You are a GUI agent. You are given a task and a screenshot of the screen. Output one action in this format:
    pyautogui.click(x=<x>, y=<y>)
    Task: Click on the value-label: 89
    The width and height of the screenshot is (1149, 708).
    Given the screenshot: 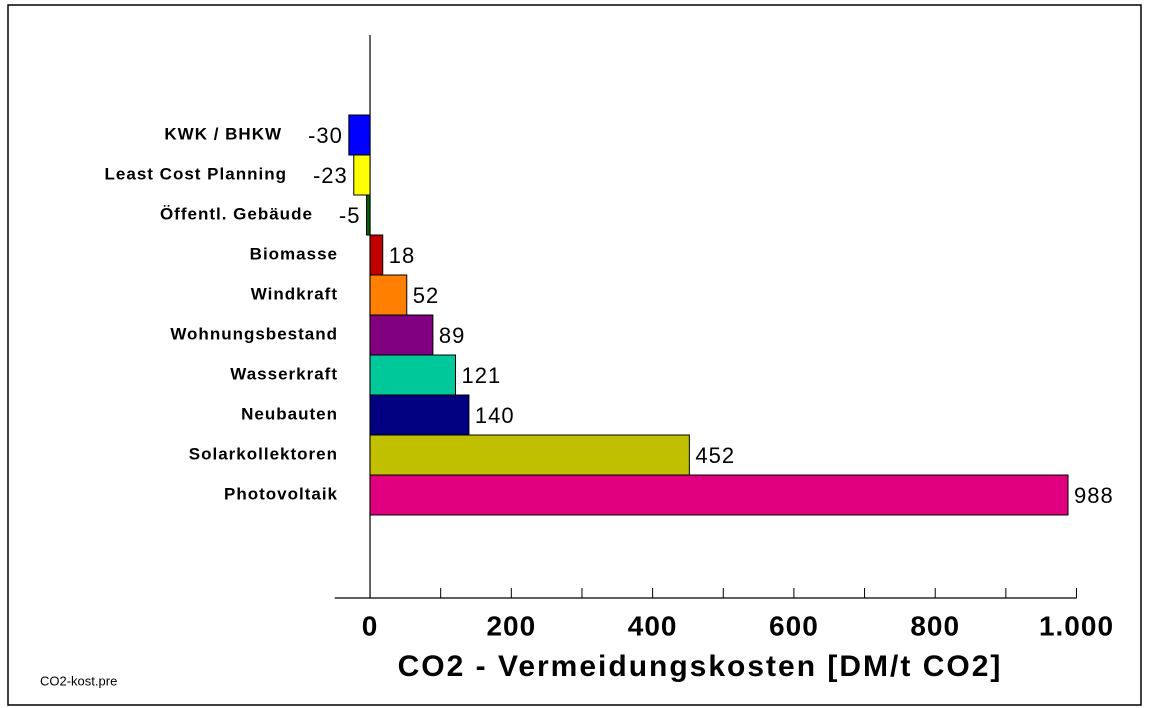 What is the action you would take?
    pyautogui.click(x=452, y=335)
    